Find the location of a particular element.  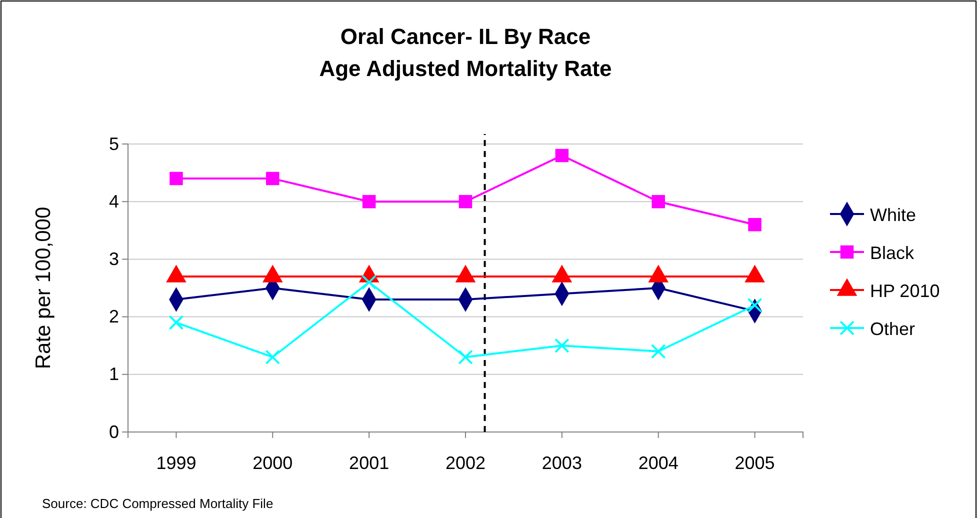

x-tick-label: 2002 is located at coordinates (465, 462).